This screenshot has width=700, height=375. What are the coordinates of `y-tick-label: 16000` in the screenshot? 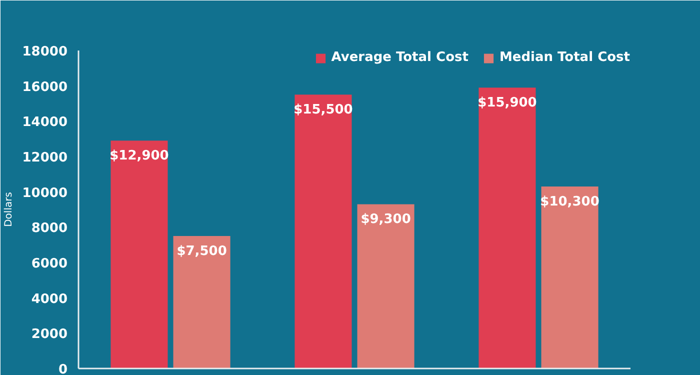 It's located at (45, 87).